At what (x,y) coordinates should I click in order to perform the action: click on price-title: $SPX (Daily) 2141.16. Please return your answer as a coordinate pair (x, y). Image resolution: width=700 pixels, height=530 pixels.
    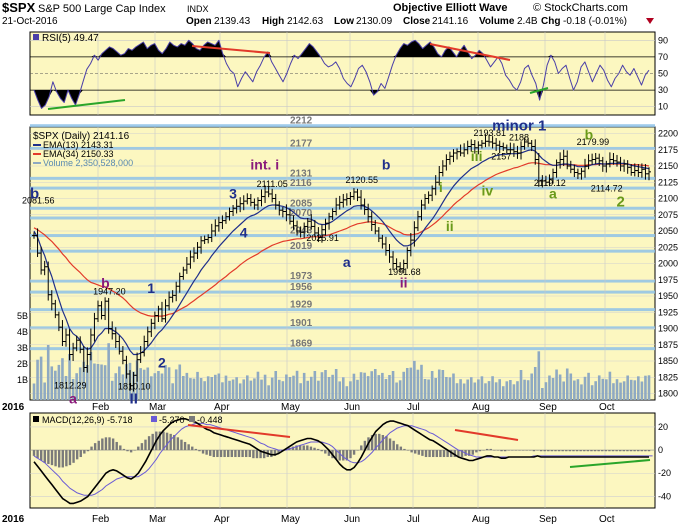
    Looking at the image, I should click on (81, 136).